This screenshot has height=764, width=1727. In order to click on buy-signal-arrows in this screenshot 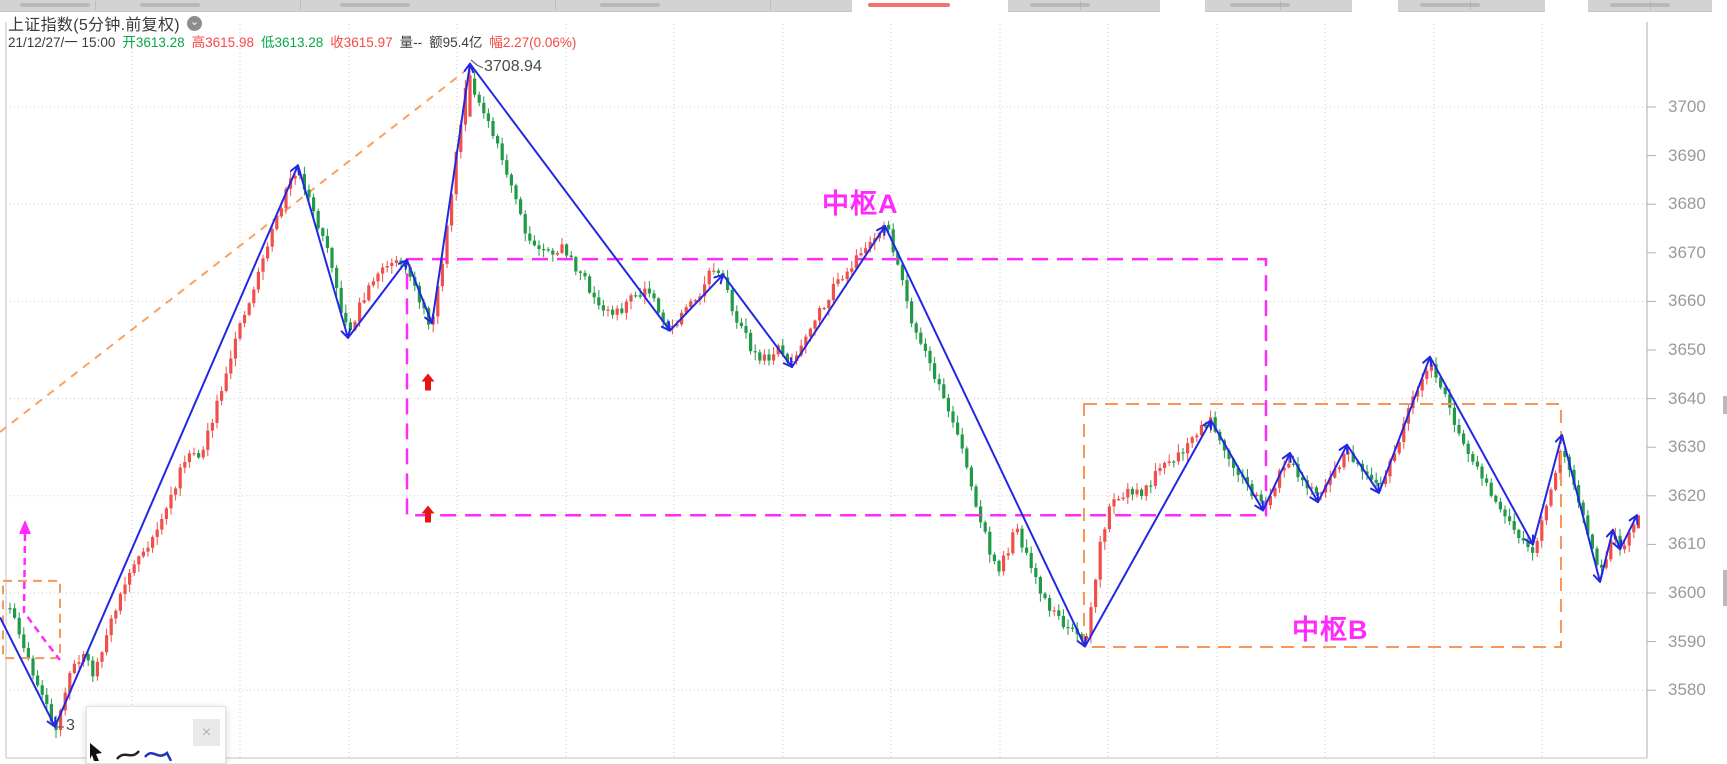, I will do `click(428, 448)`.